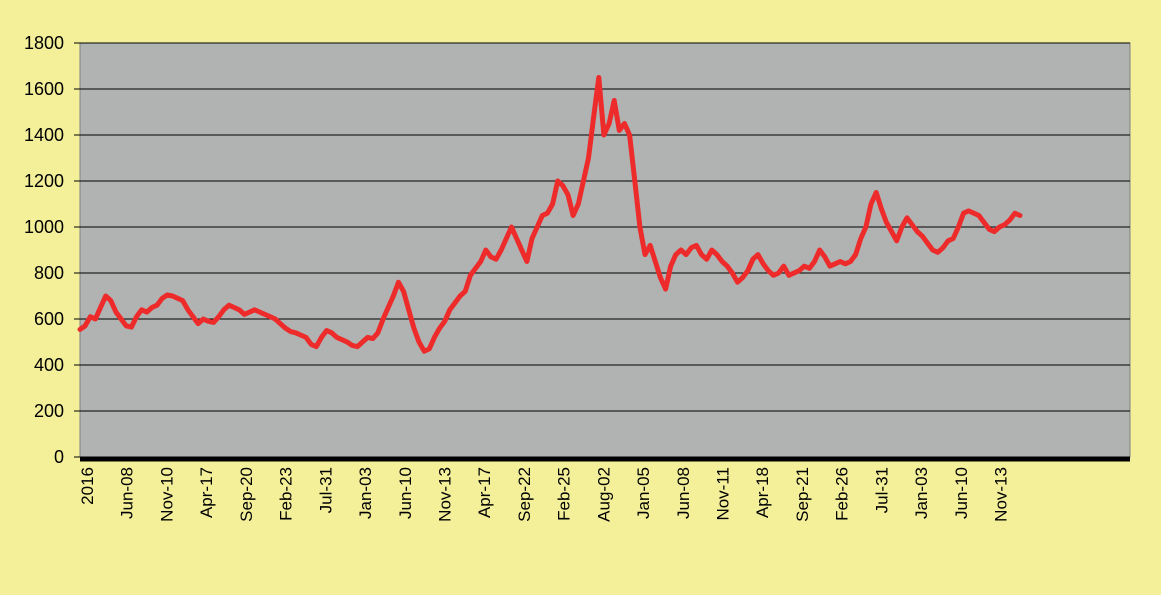 The height and width of the screenshot is (595, 1161). I want to click on x-tick-label: Nov-11, so click(723, 494).